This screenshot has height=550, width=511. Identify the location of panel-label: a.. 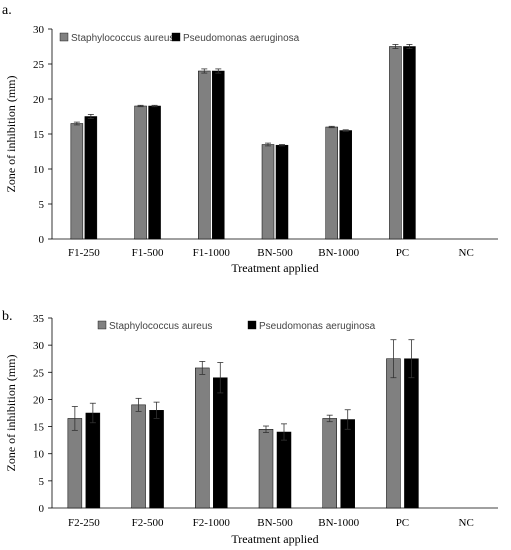
(7, 10).